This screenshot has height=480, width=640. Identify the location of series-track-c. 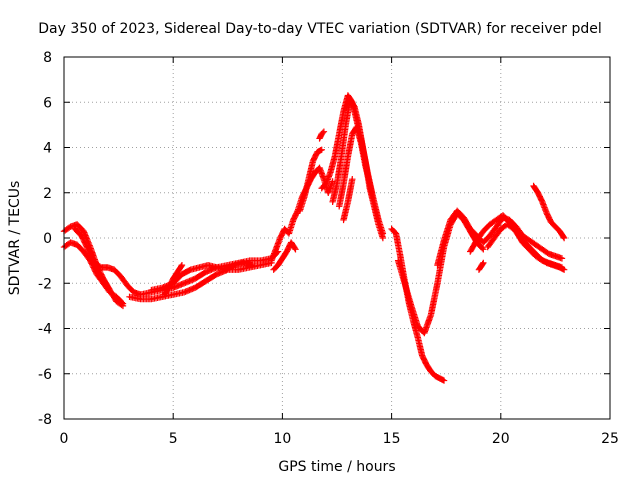
(107, 261).